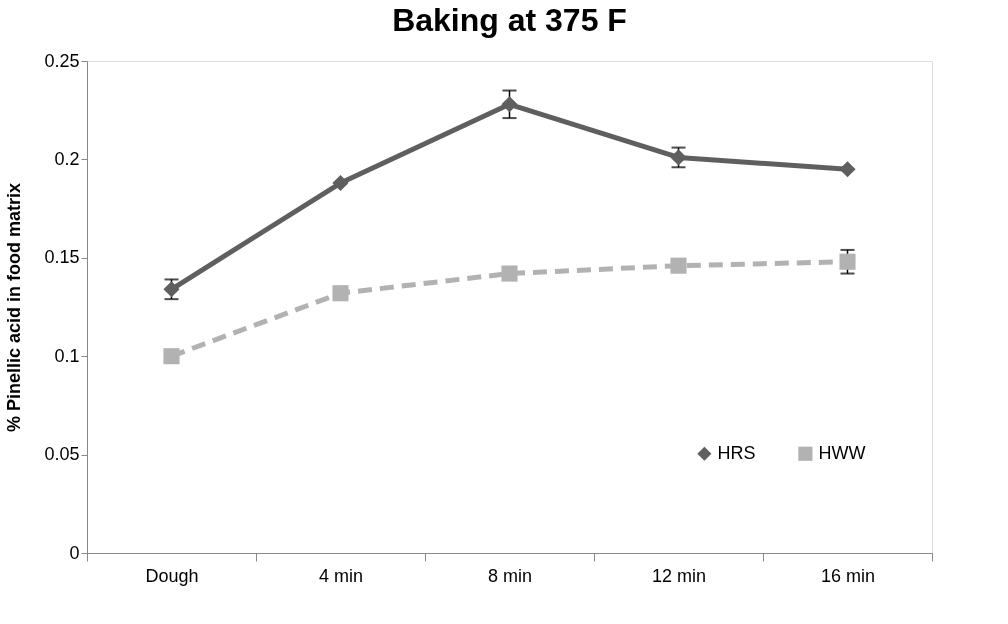 This screenshot has width=1008, height=624. What do you see at coordinates (67, 355) in the screenshot?
I see `y-tick-label: 0.1` at bounding box center [67, 355].